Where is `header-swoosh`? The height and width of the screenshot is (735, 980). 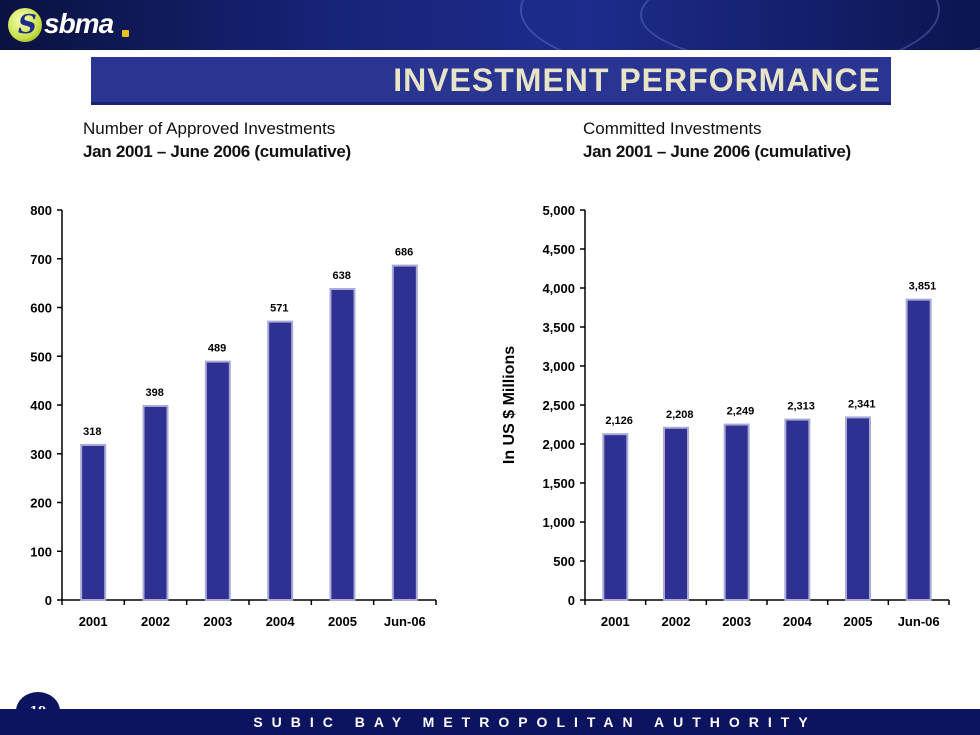 header-swoosh is located at coordinates (810, 25).